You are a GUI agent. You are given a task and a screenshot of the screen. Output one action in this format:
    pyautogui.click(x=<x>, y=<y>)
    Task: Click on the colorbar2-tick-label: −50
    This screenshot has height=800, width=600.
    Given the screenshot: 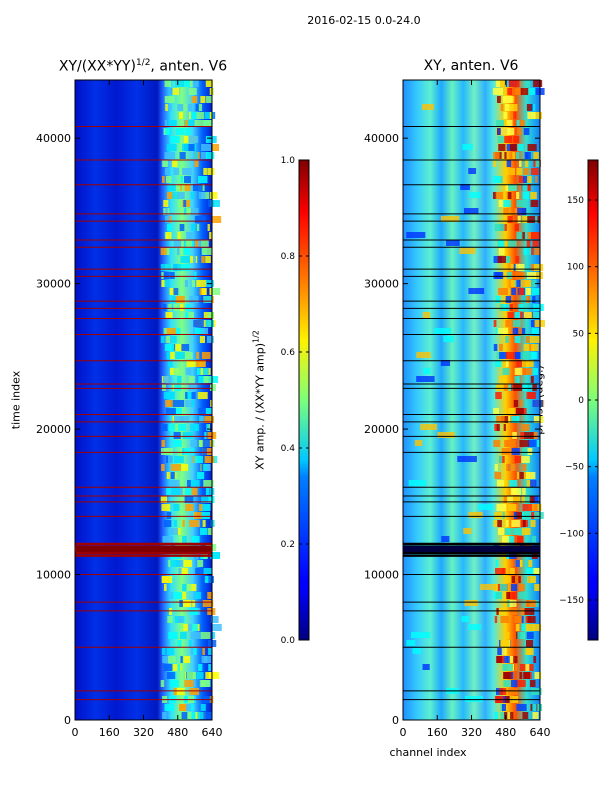 What is the action you would take?
    pyautogui.click(x=574, y=468)
    